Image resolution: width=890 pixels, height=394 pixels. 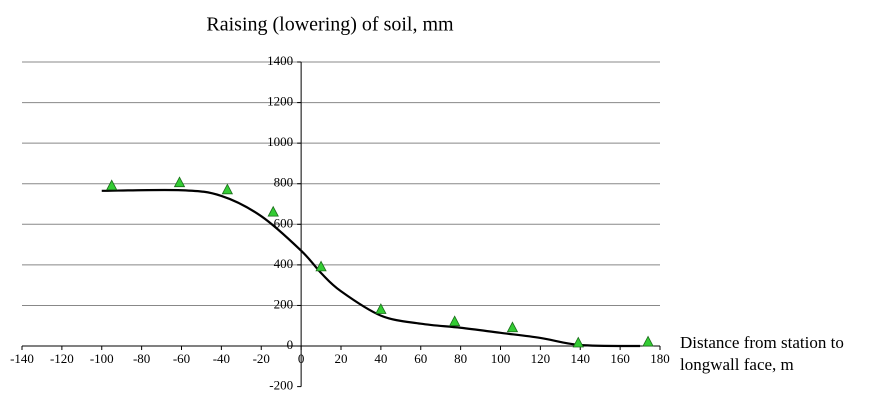 I want to click on y-tick-label: 800, so click(x=284, y=182).